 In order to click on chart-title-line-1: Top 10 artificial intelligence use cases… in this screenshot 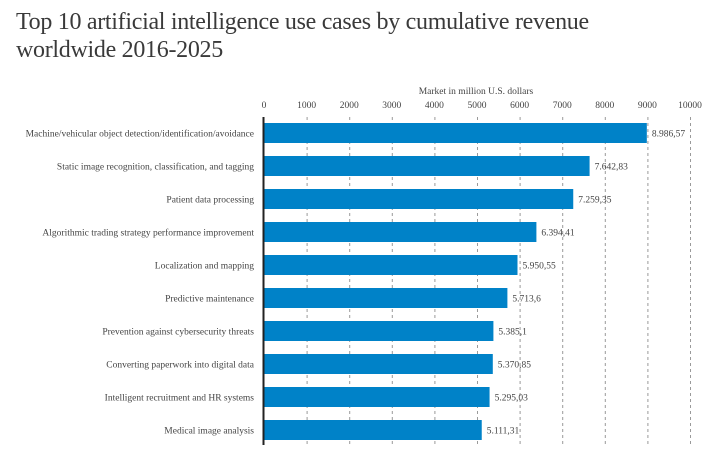, I will do `click(302, 22)`.